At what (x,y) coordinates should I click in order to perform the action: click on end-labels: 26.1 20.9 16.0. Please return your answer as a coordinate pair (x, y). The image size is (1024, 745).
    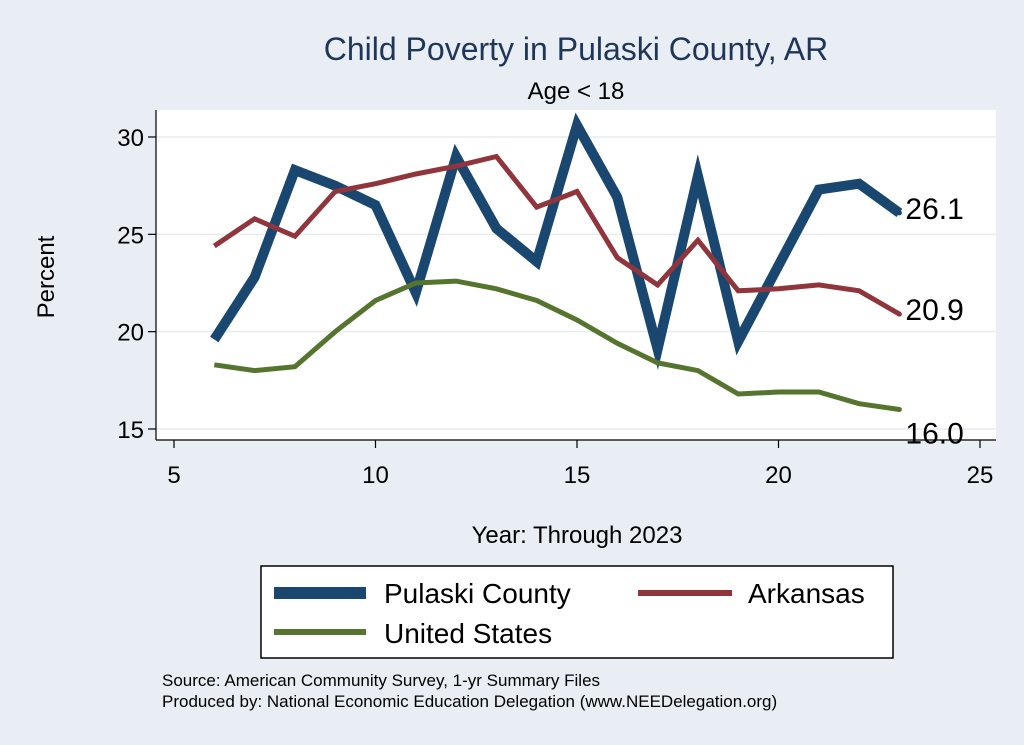
    Looking at the image, I should click on (934, 322).